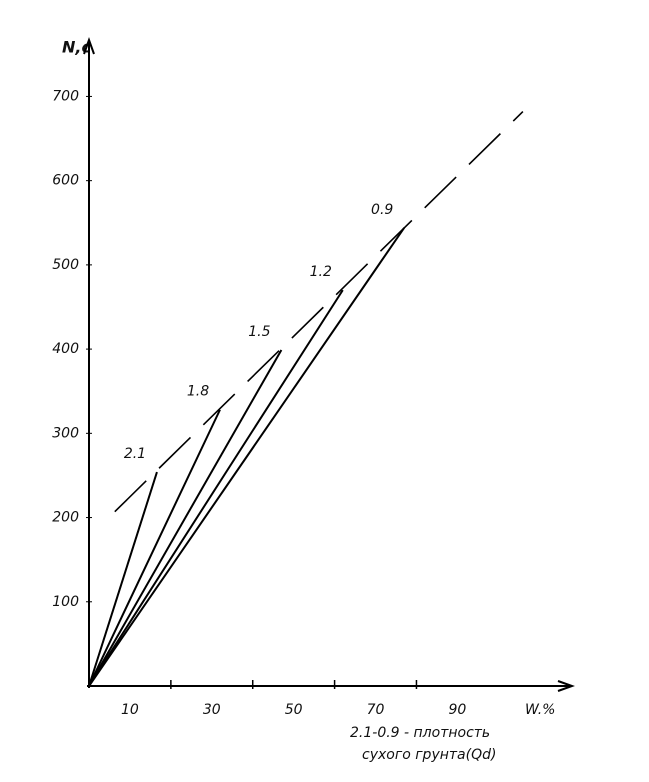  What do you see at coordinates (135, 454) in the screenshot?
I see `series-label: 2.1` at bounding box center [135, 454].